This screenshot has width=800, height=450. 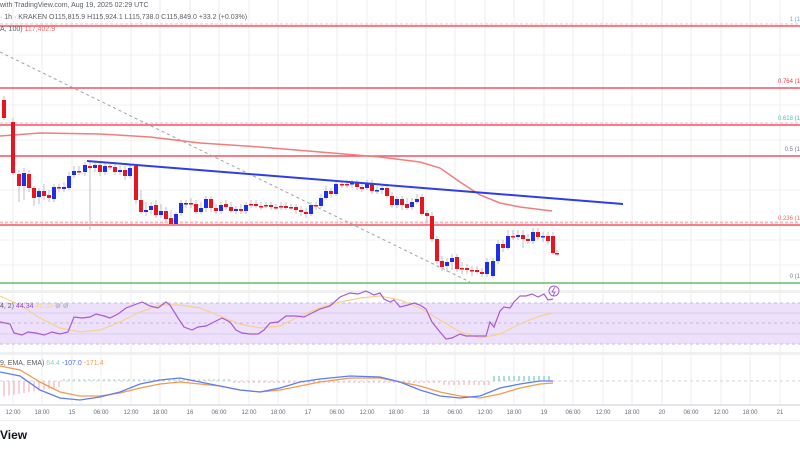 I want to click on ma-legend: A, 100) 117,402.9, so click(x=27, y=29).